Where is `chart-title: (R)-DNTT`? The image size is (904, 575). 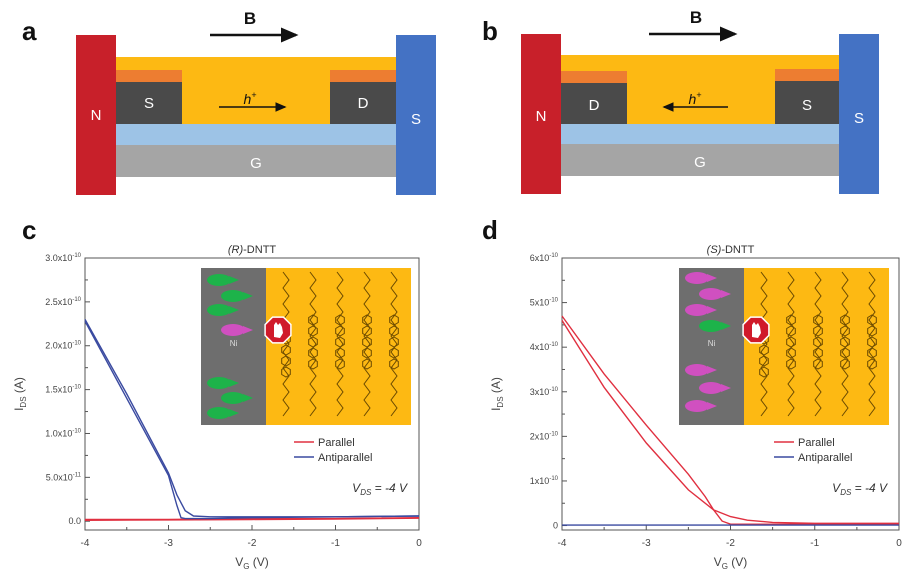 chart-title: (R)-DNTT is located at coordinates (252, 250).